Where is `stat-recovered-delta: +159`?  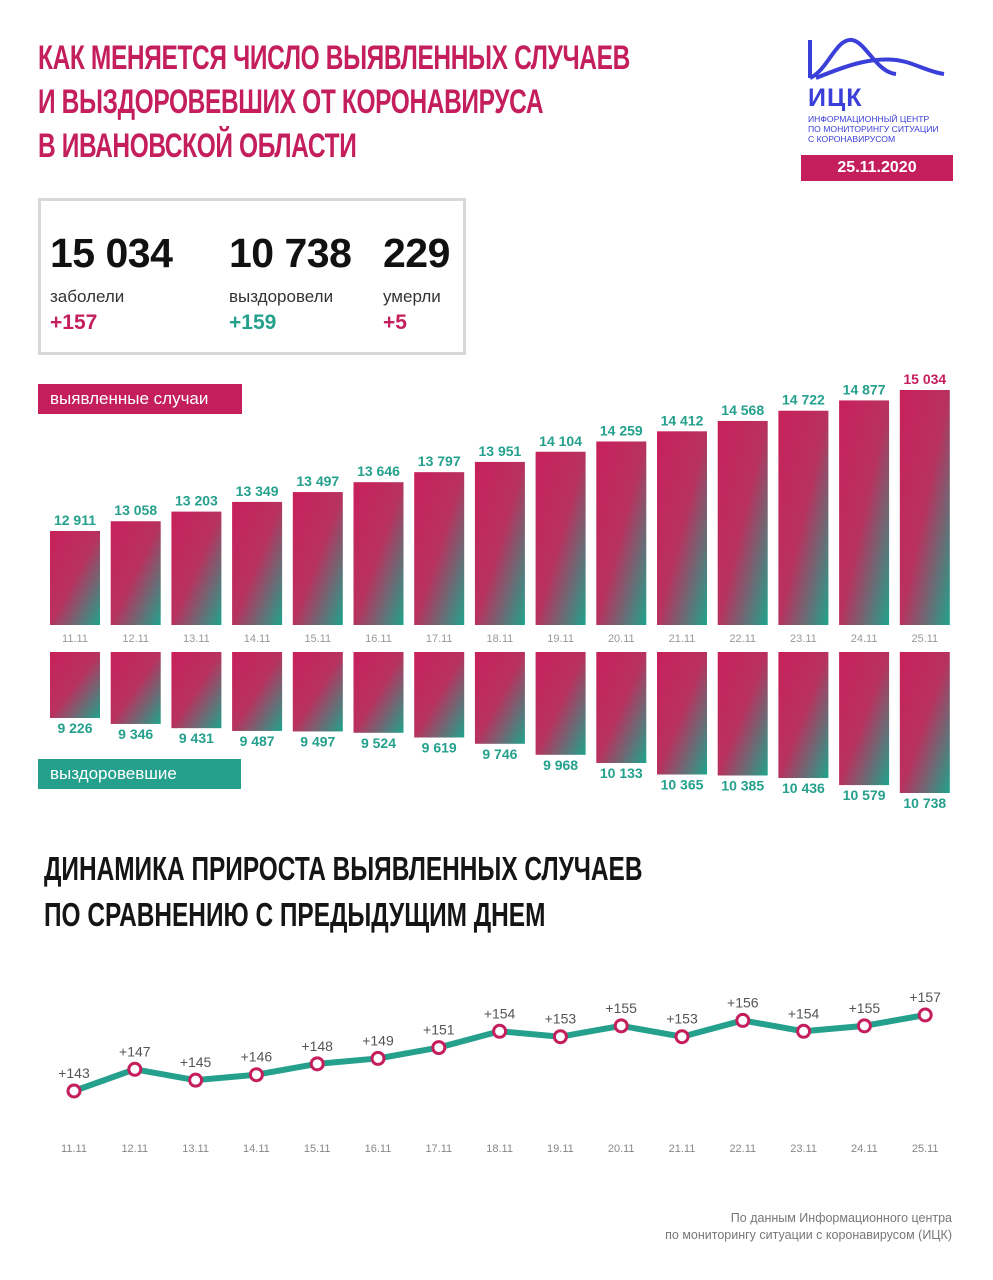
stat-recovered-delta: +159 is located at coordinates (253, 322).